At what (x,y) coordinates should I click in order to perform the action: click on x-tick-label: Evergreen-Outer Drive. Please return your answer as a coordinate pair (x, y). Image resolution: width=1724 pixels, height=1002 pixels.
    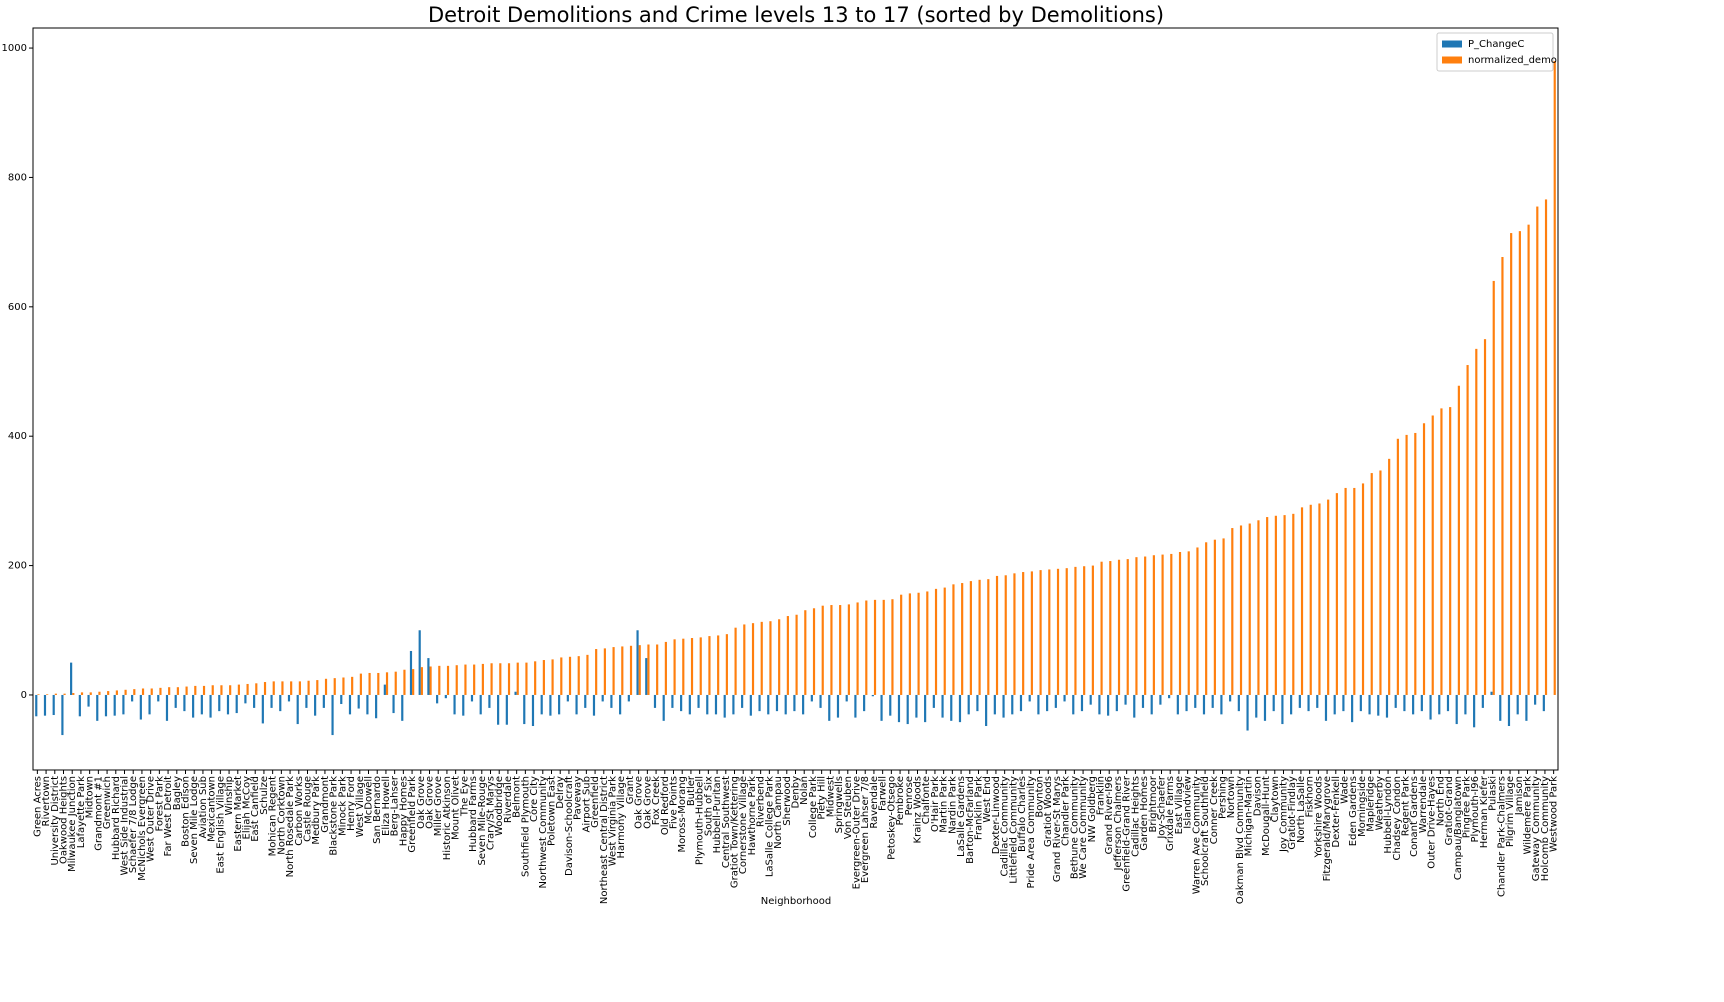
    Looking at the image, I should click on (857, 832).